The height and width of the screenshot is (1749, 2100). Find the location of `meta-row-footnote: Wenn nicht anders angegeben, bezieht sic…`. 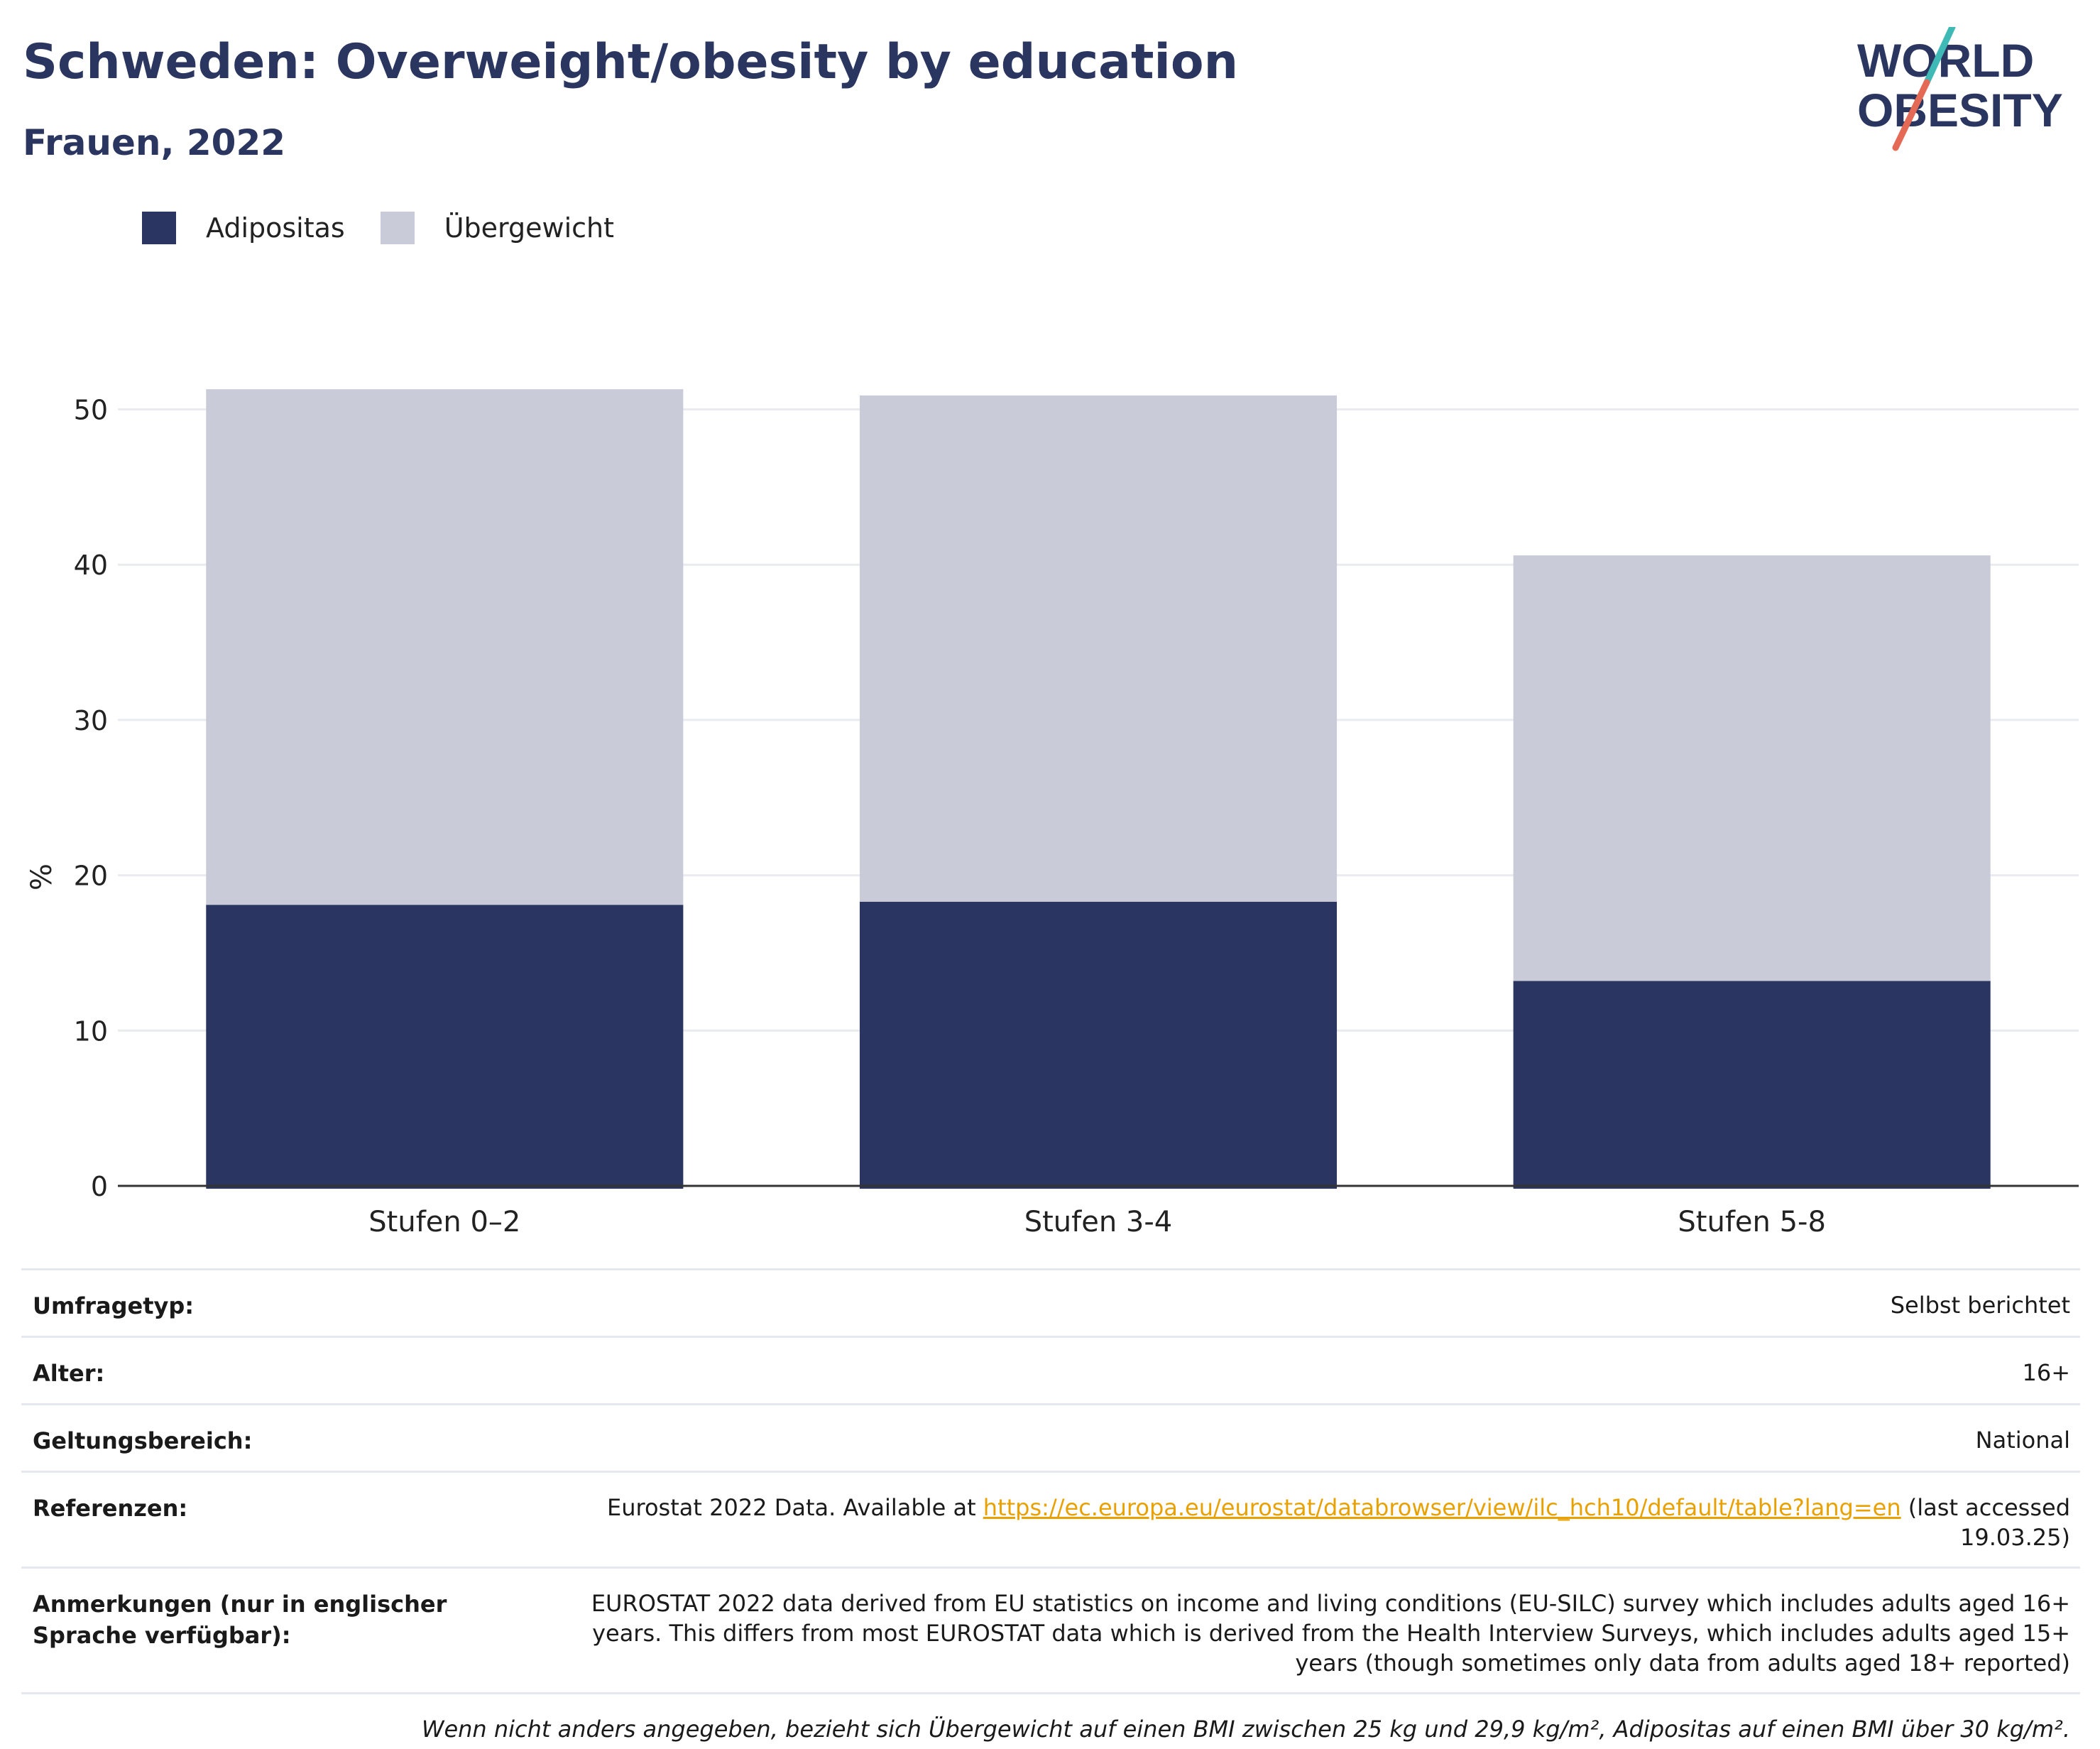

meta-row-footnote: Wenn nicht anders angegeben, bezieht sic… is located at coordinates (1050, 1720).